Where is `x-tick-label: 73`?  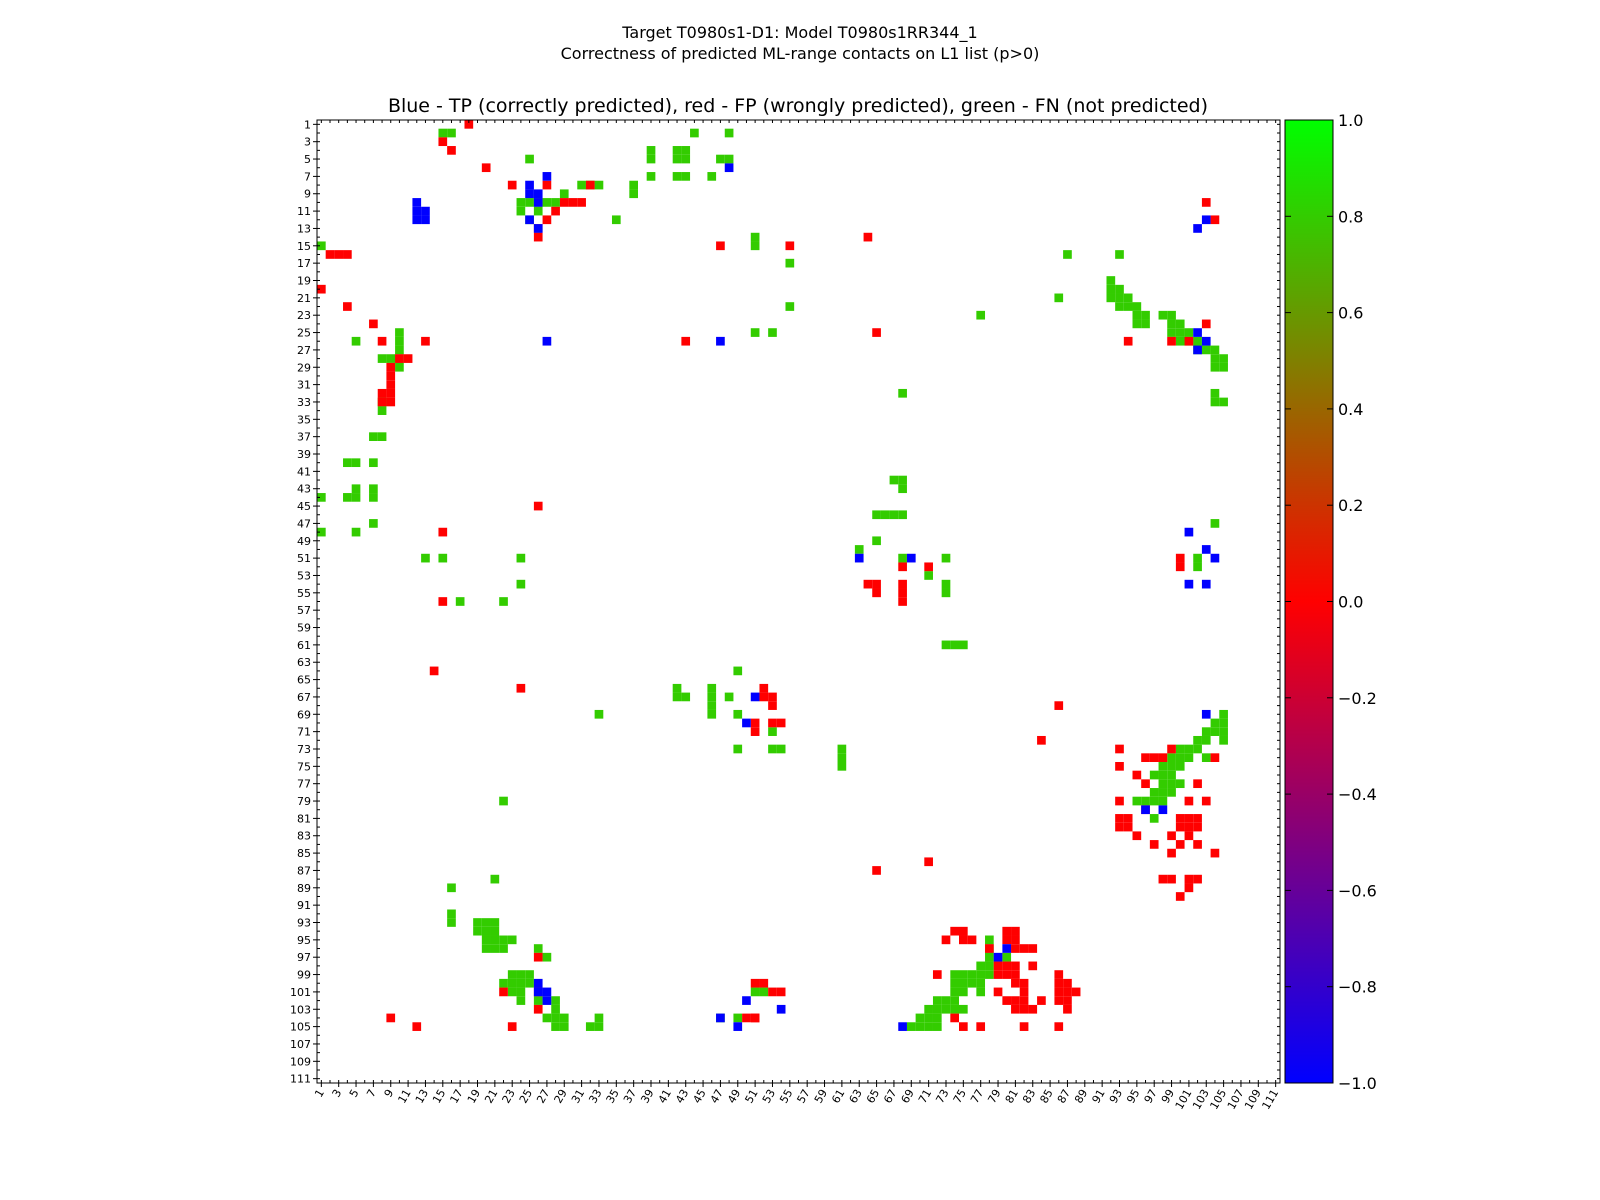 x-tick-label: 73 is located at coordinates (942, 1096).